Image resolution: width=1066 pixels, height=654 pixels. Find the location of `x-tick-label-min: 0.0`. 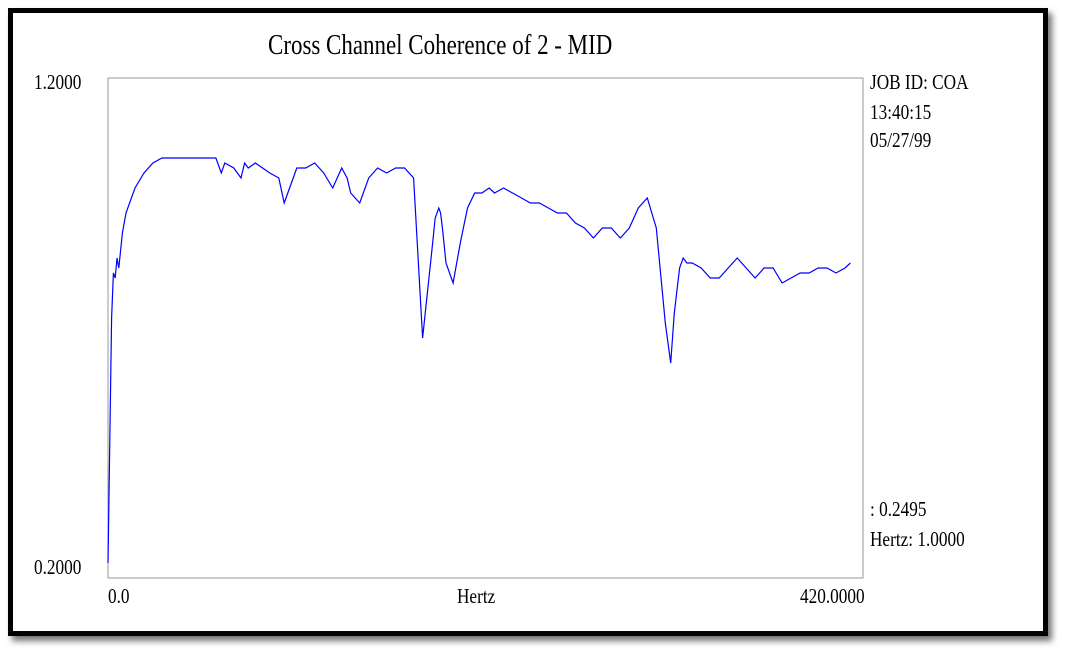

x-tick-label-min: 0.0 is located at coordinates (119, 596).